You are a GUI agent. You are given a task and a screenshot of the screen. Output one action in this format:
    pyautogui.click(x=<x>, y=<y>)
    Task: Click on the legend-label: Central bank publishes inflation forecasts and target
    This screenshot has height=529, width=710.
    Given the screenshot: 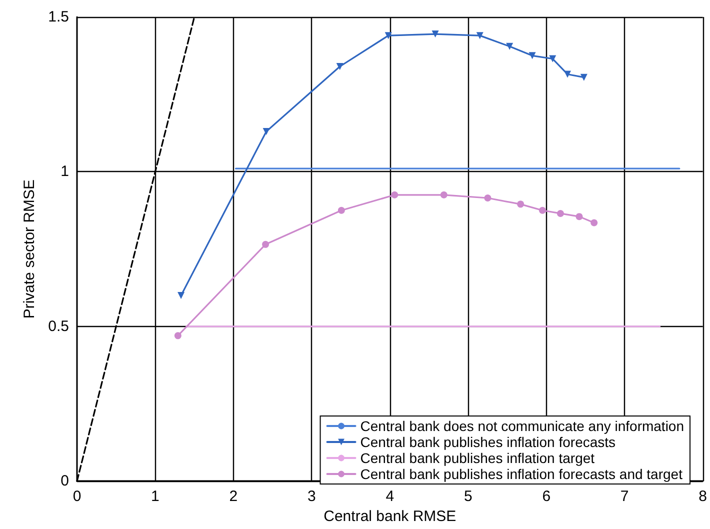 What is the action you would take?
    pyautogui.click(x=521, y=474)
    